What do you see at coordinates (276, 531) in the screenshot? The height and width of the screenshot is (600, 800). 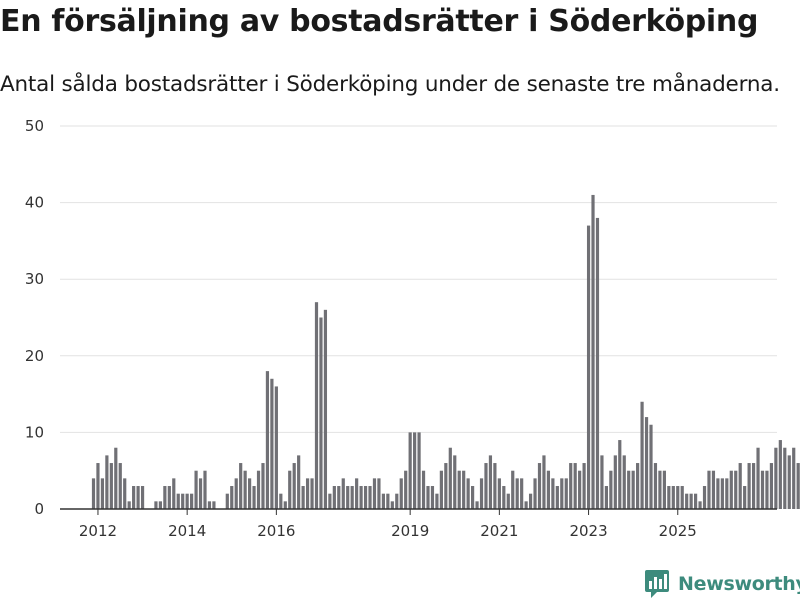 I see `x-tick-label: 2016` at bounding box center [276, 531].